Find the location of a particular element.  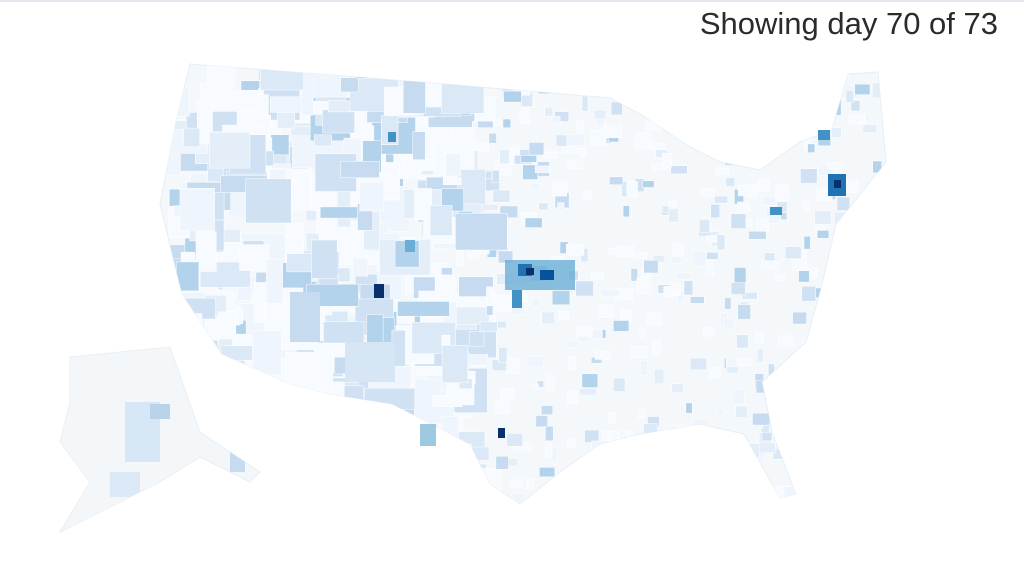

alaska-county-layer is located at coordinates (177, 449).